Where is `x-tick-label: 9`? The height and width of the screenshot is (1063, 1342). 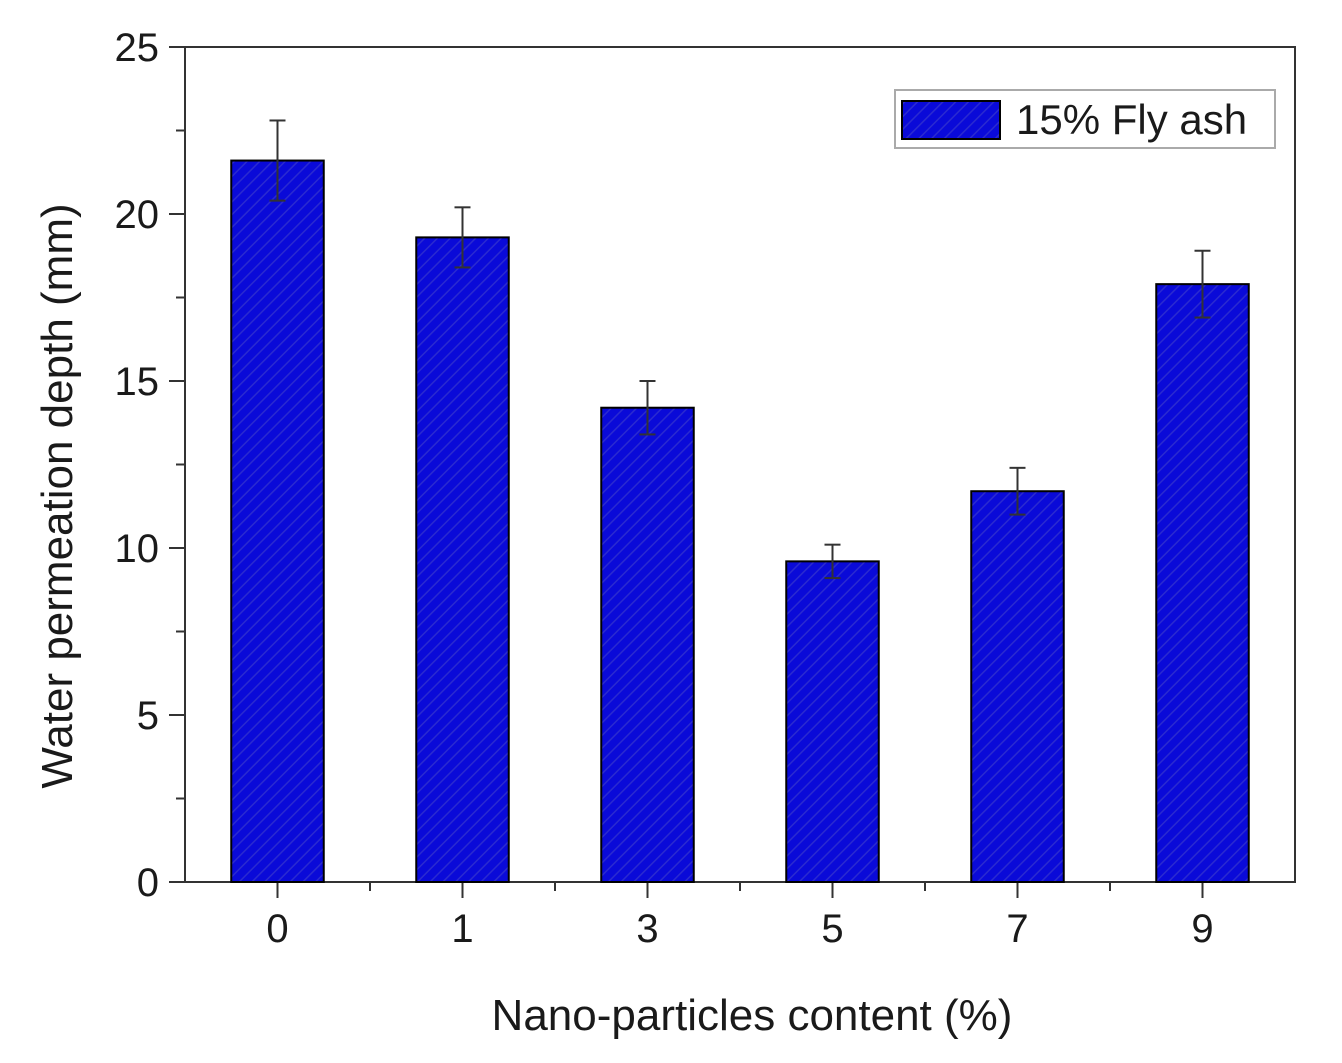 x-tick-label: 9 is located at coordinates (1202, 929).